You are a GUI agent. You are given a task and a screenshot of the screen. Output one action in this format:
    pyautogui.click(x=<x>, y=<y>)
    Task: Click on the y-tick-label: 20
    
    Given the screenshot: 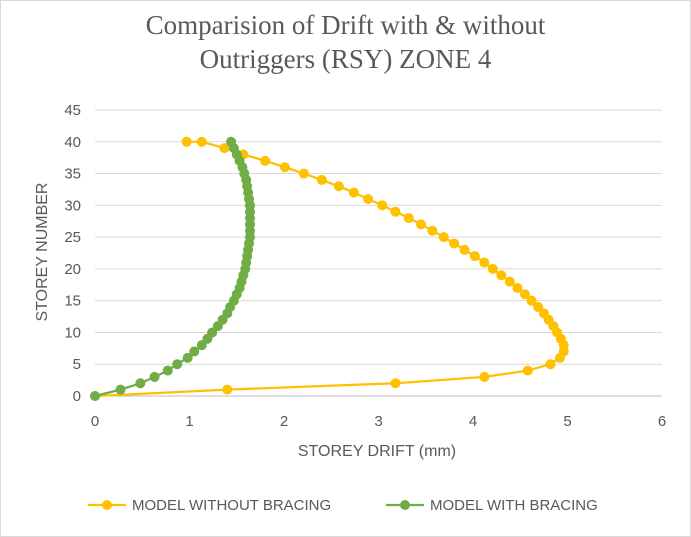 What is the action you would take?
    pyautogui.click(x=72, y=269)
    